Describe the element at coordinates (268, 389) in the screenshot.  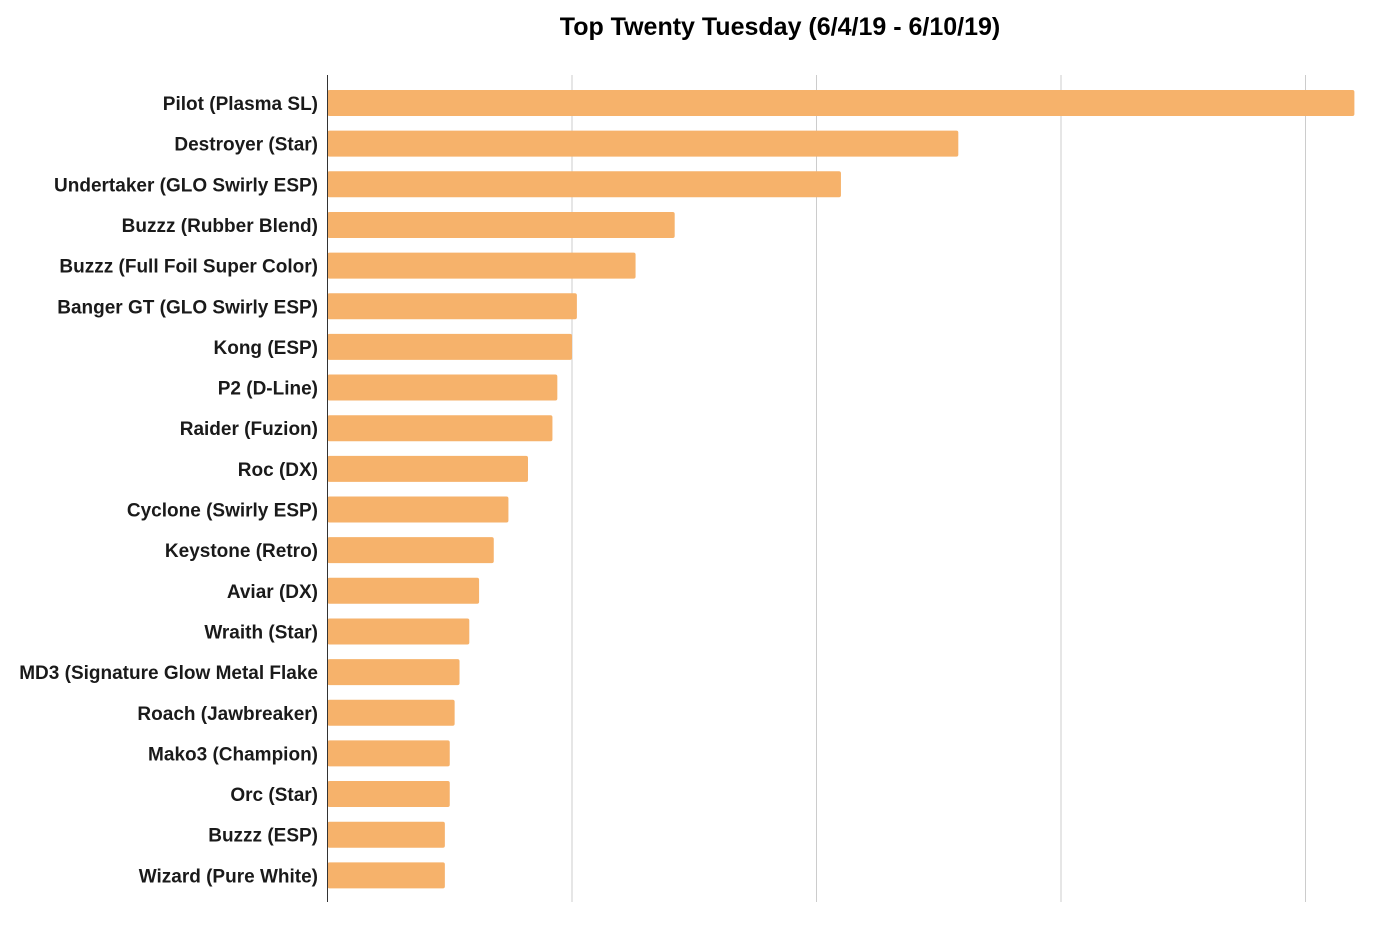
I see `category-label: P2 (D-Line)` at that location.